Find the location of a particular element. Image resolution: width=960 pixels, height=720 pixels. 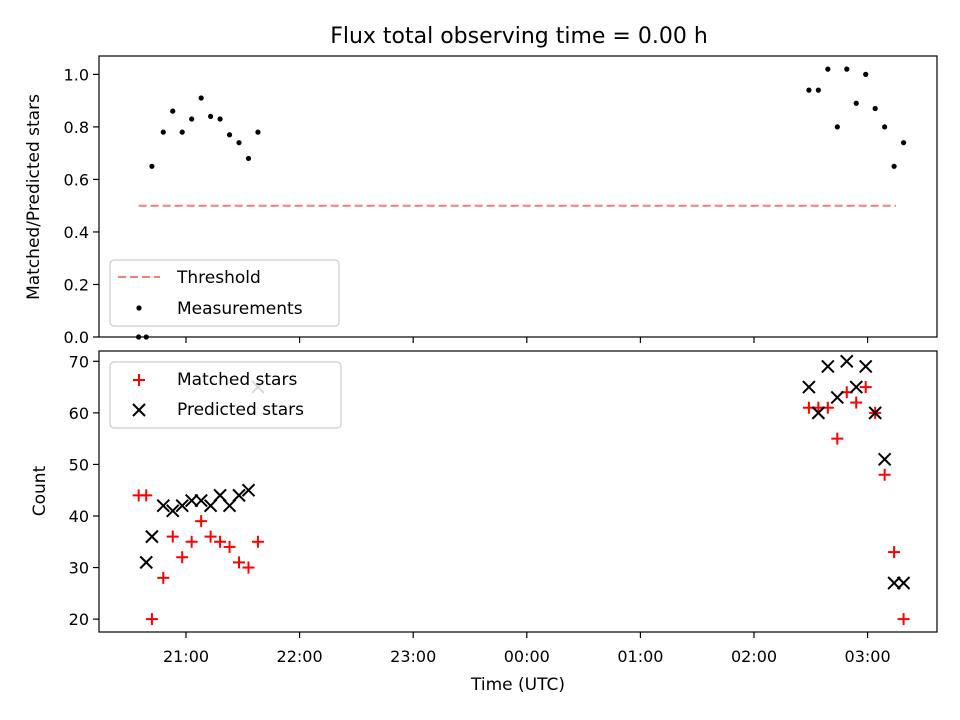

ratio-y-axis-label: Matched/Predicted stars is located at coordinates (34, 197).